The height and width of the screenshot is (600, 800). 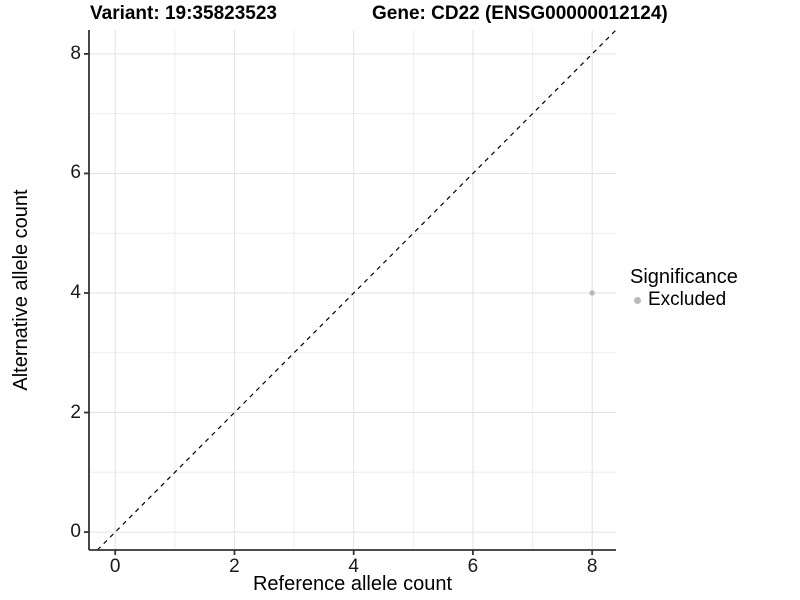 I want to click on x-tick-label: 2, so click(x=234, y=566).